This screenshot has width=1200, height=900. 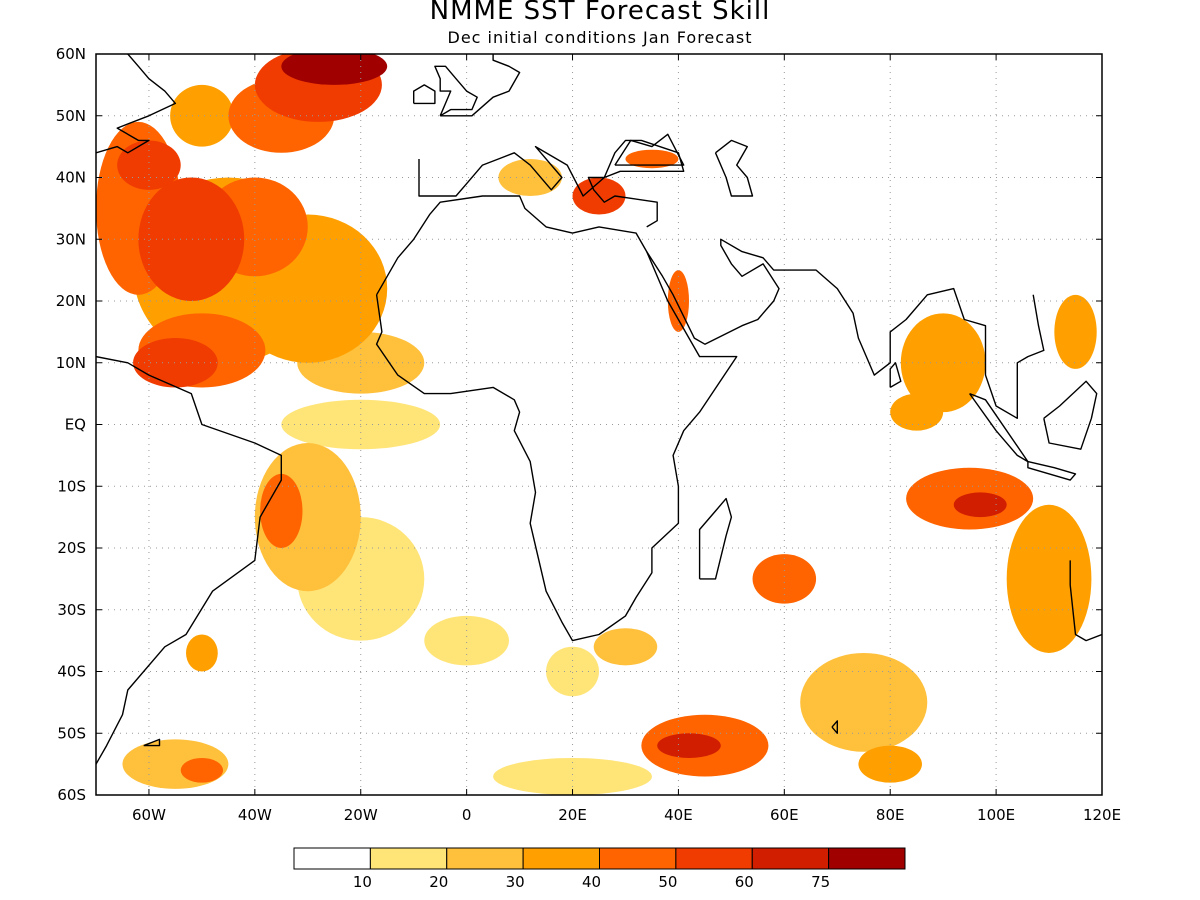 I want to click on coastline-south-america, so click(x=189, y=560).